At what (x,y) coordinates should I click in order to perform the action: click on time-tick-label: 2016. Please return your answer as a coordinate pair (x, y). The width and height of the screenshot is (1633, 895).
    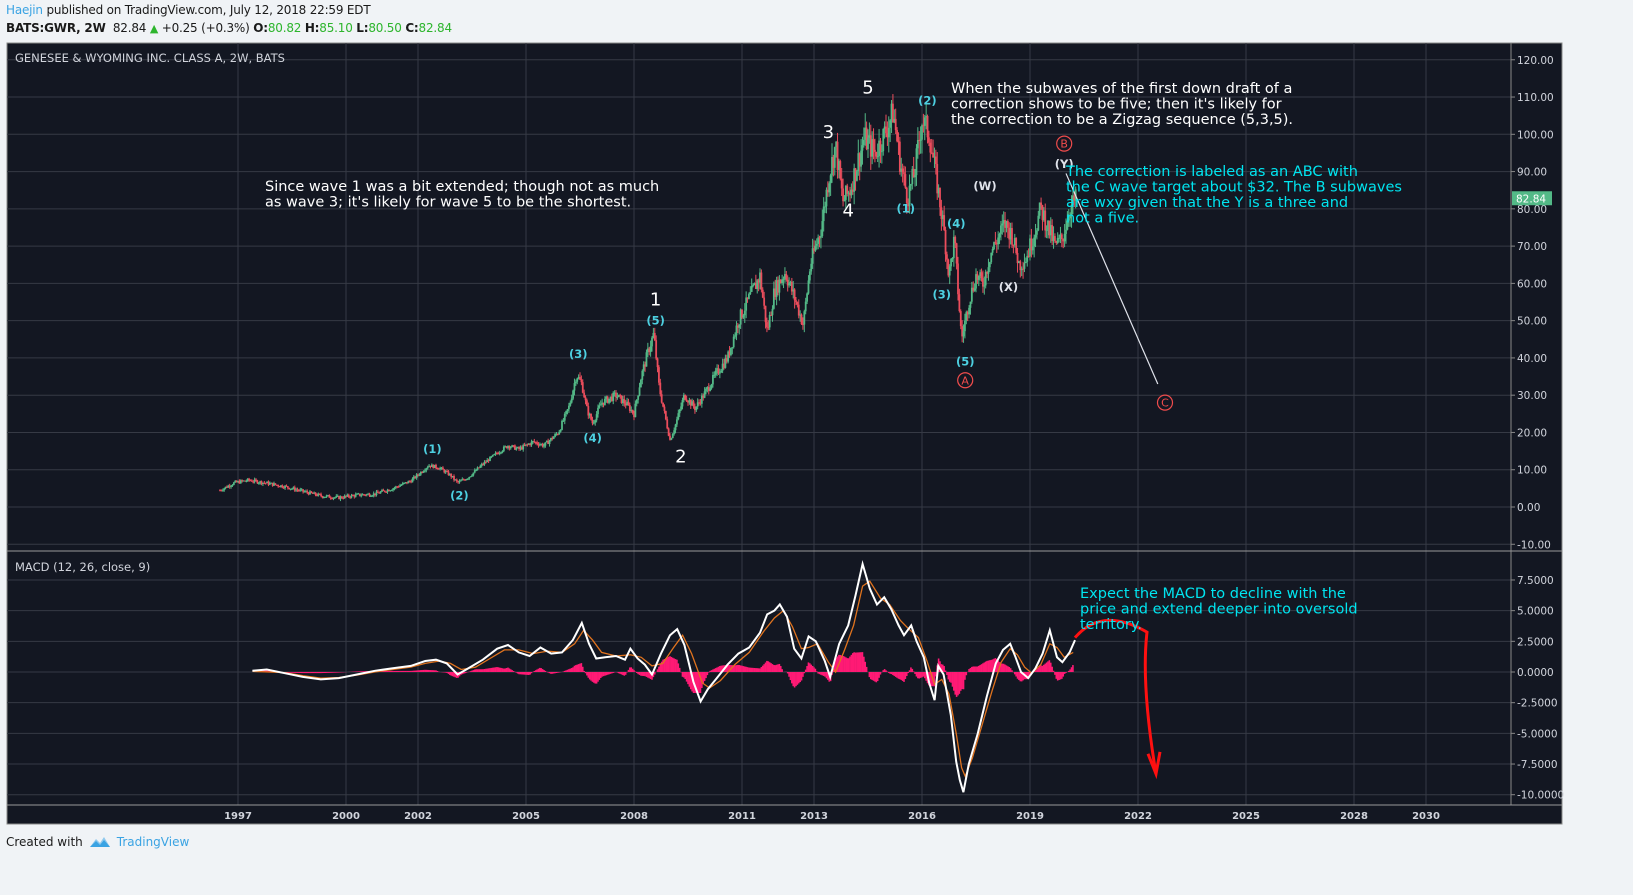
    Looking at the image, I should click on (922, 816).